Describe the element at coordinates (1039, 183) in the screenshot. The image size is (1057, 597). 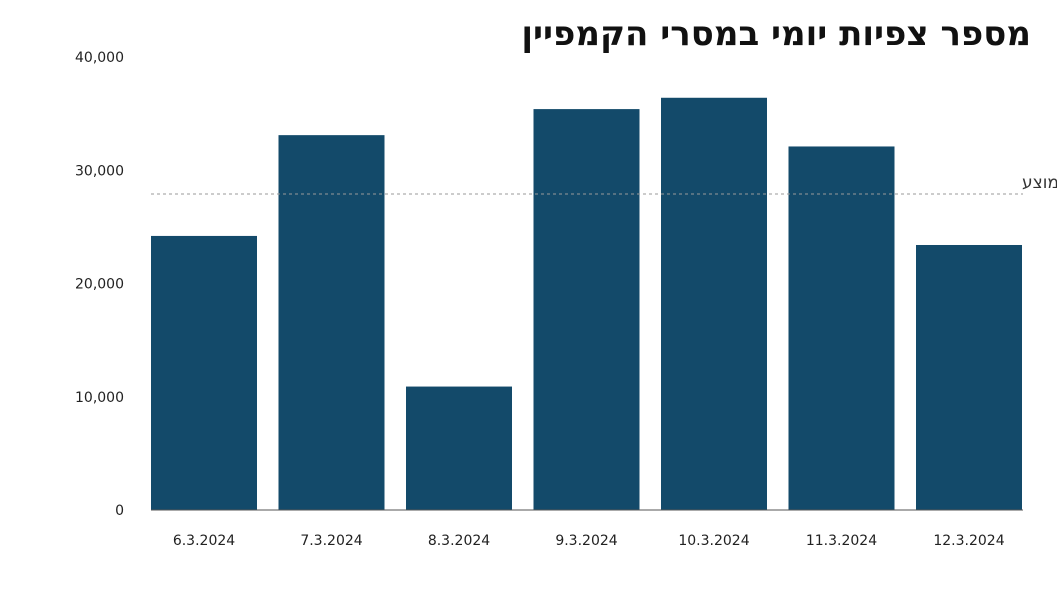
I see `average-label: ממוצע` at that location.